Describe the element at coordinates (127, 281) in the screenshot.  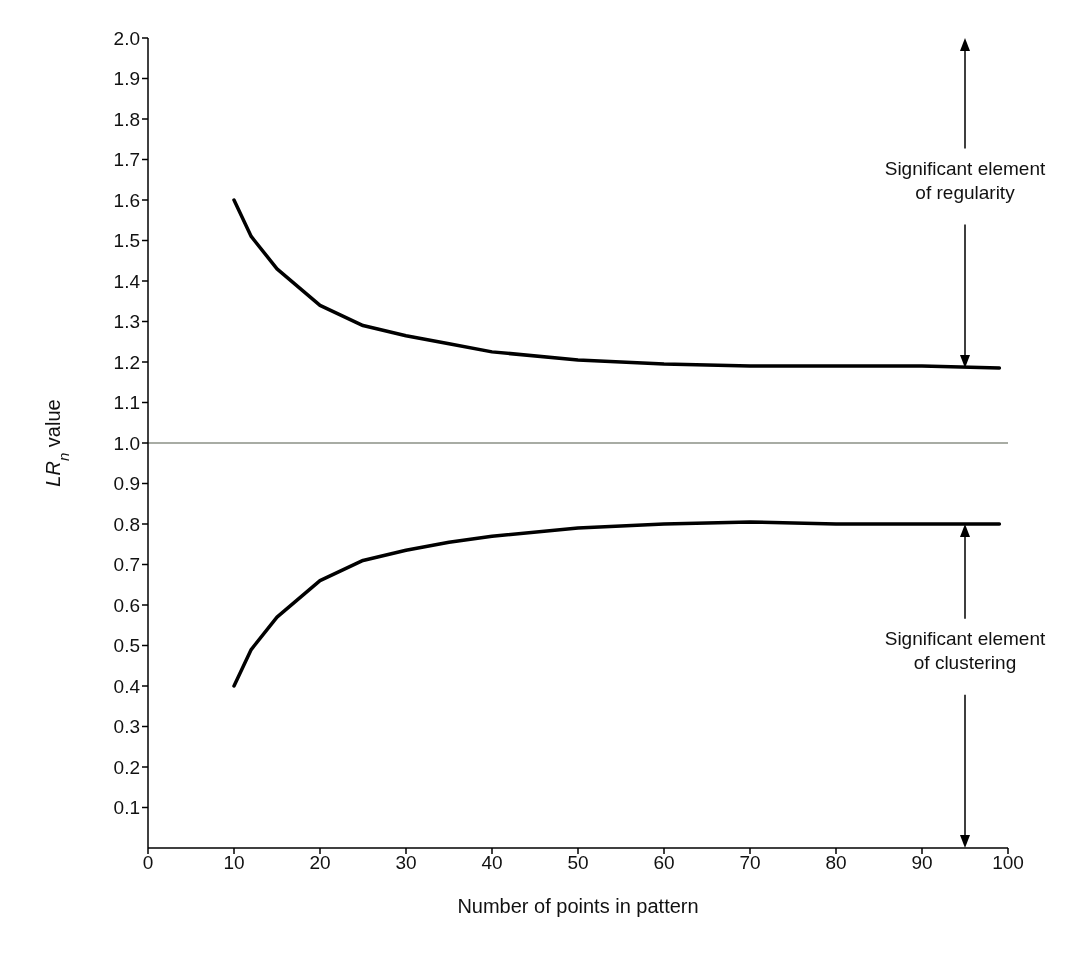
I see `y-tick-label: 1.4` at that location.